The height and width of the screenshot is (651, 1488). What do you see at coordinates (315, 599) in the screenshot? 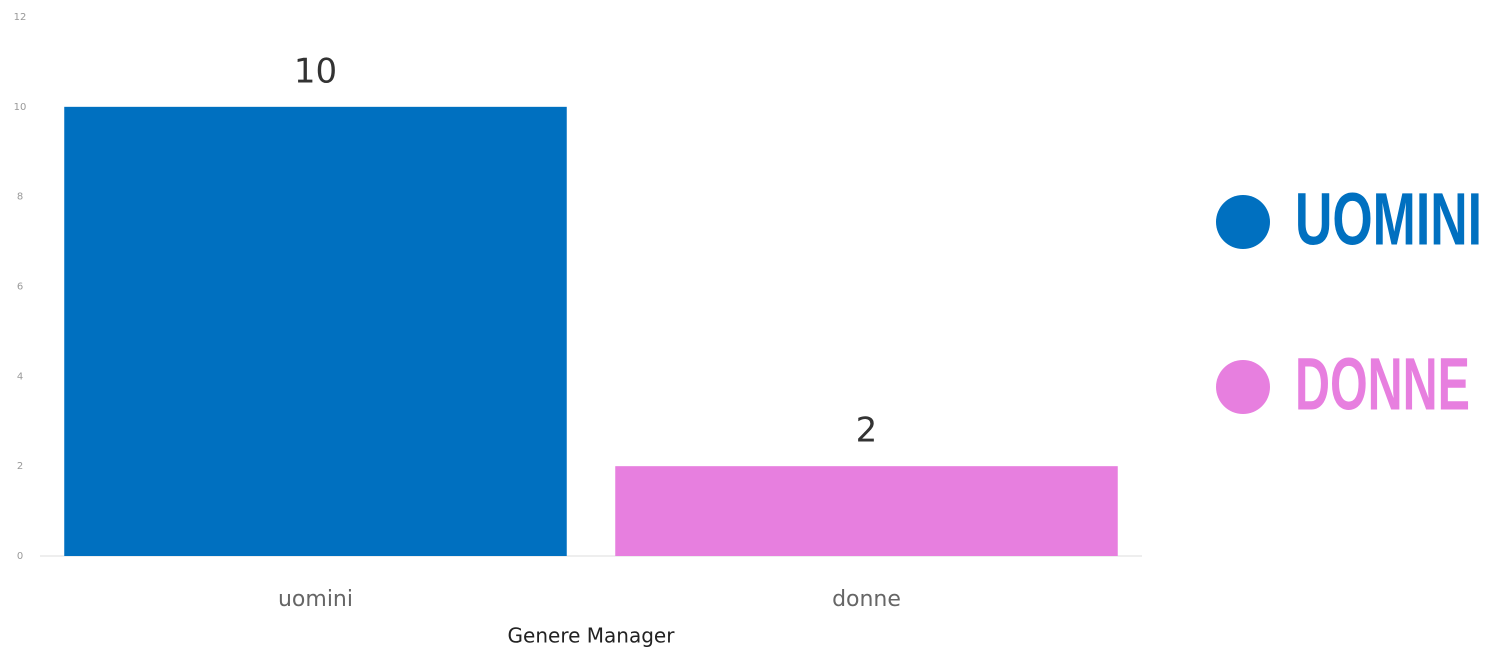
I see `x-tick-label: uomini` at bounding box center [315, 599].